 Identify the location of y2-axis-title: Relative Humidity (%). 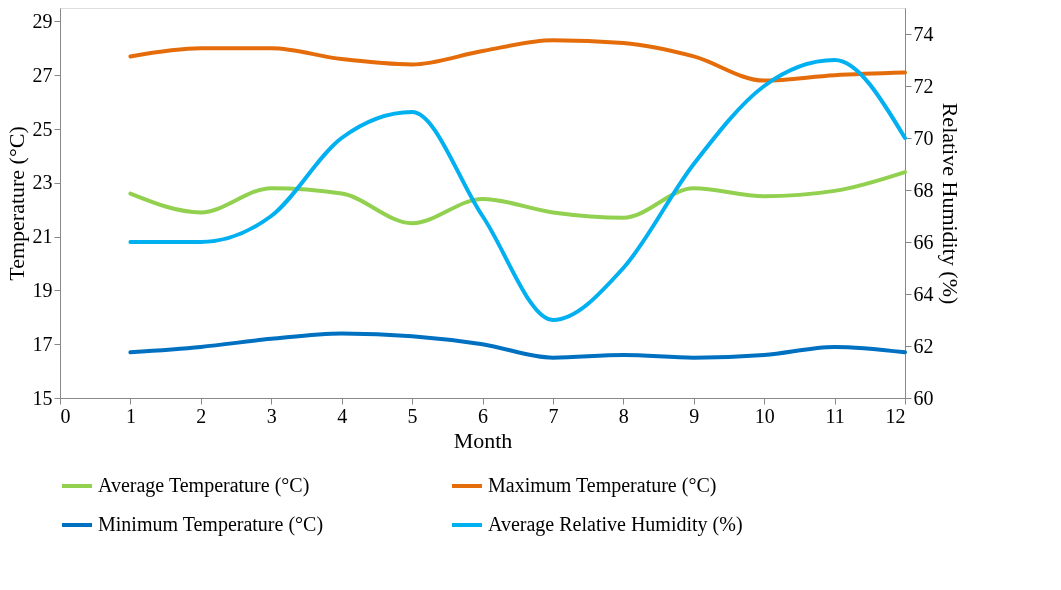
(950, 203).